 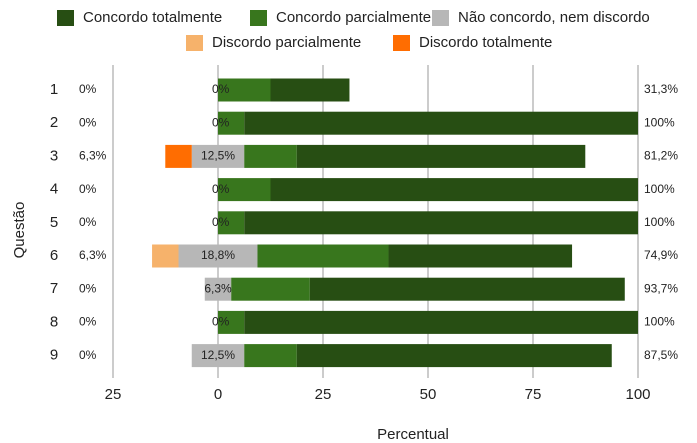 What do you see at coordinates (661, 156) in the screenshot?
I see `right-label: 81,2%` at bounding box center [661, 156].